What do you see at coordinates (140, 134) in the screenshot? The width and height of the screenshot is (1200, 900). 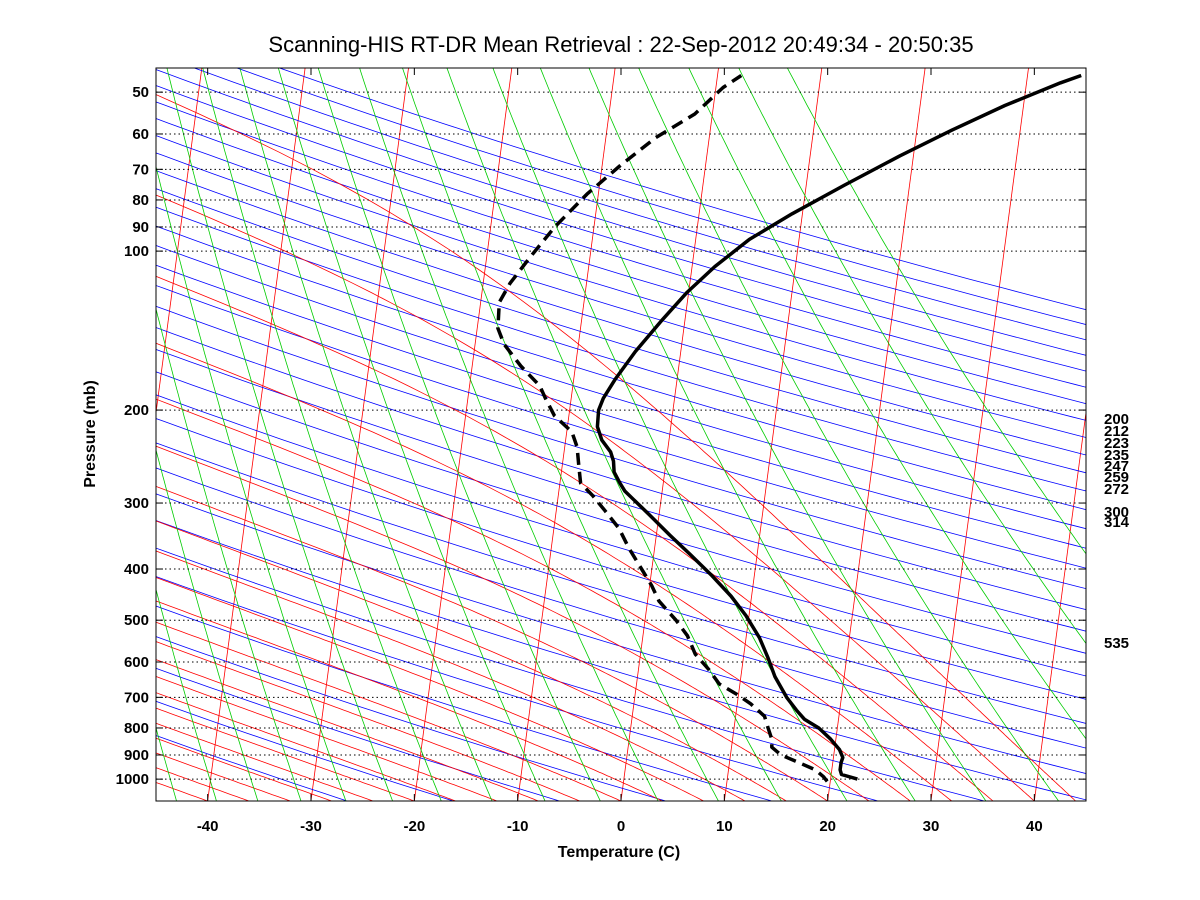 I see `y-tick-label: 60` at bounding box center [140, 134].